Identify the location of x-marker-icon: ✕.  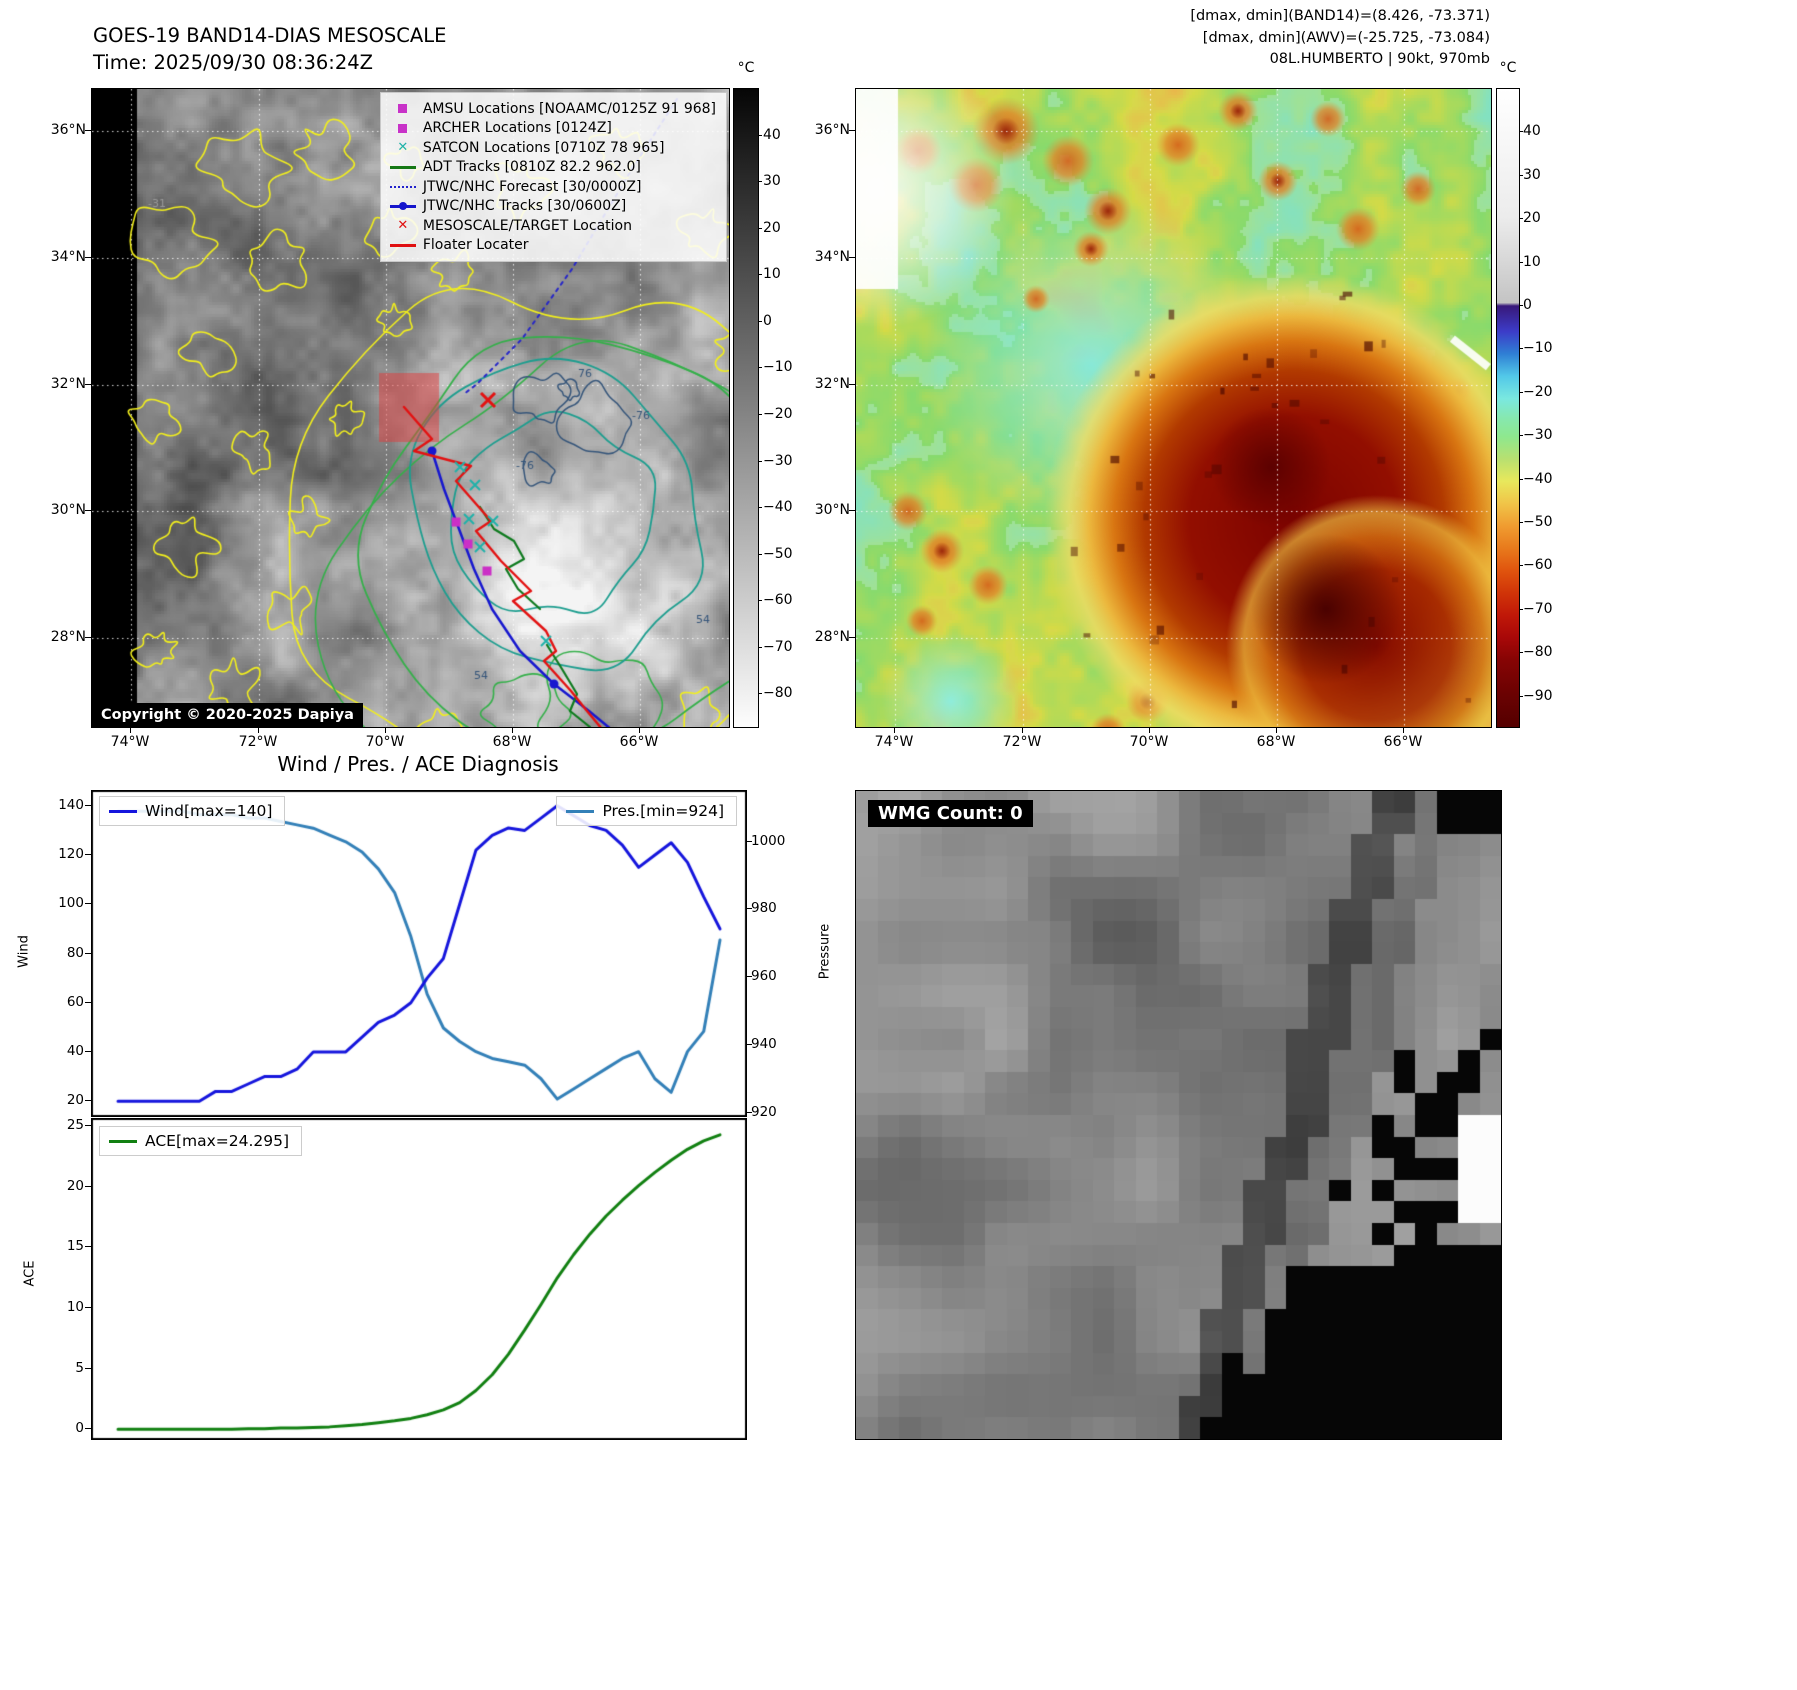
(403, 148).